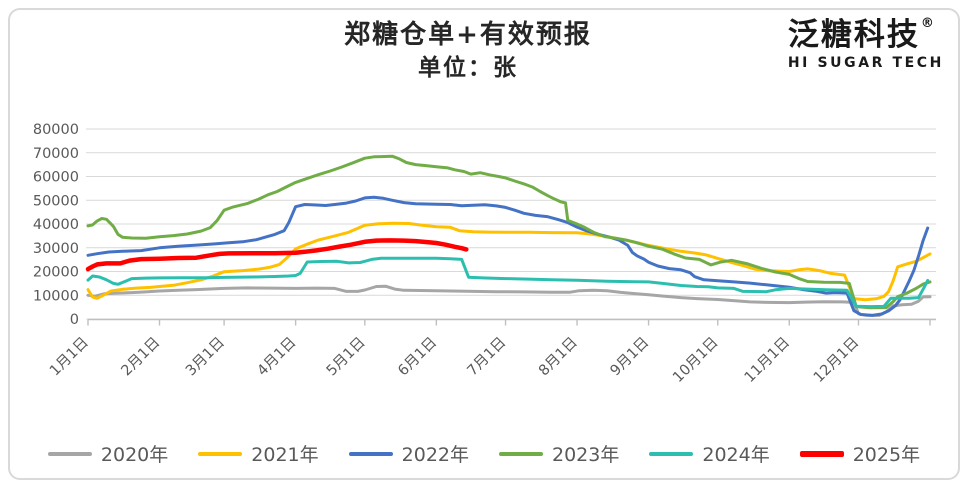 The height and width of the screenshot is (488, 968). Describe the element at coordinates (767, 360) in the screenshot. I see `x-axis-tick-label: 11月1日` at that location.